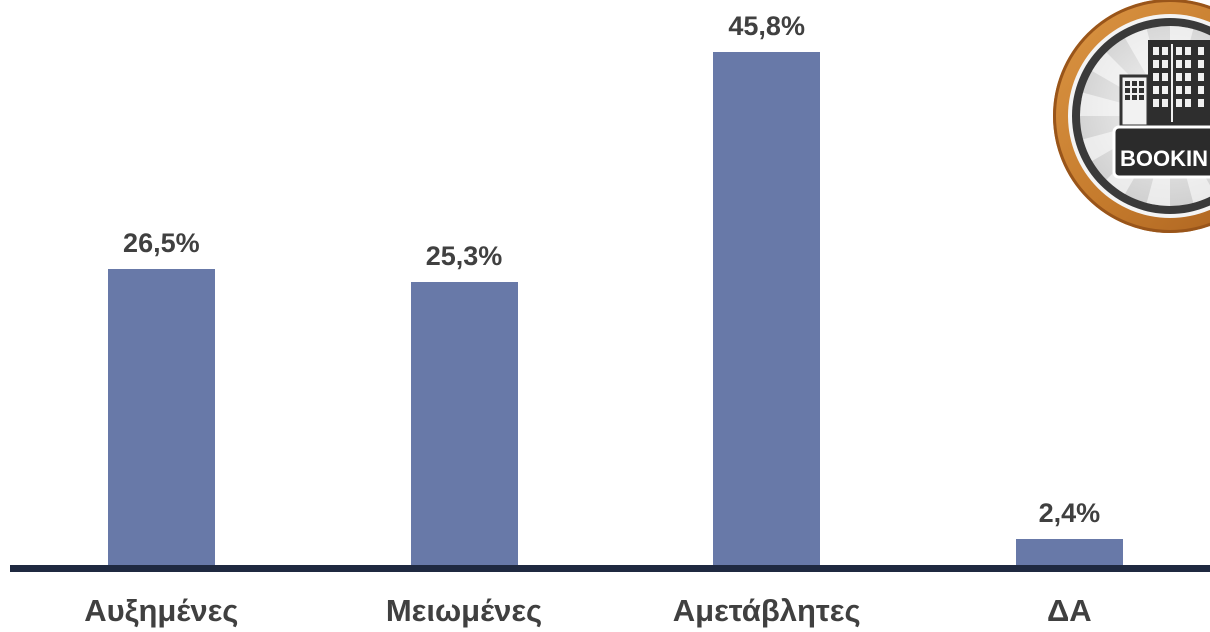 Image resolution: width=1210 pixels, height=632 pixels. I want to click on category-label-4: ΔΑ, so click(1069, 610).